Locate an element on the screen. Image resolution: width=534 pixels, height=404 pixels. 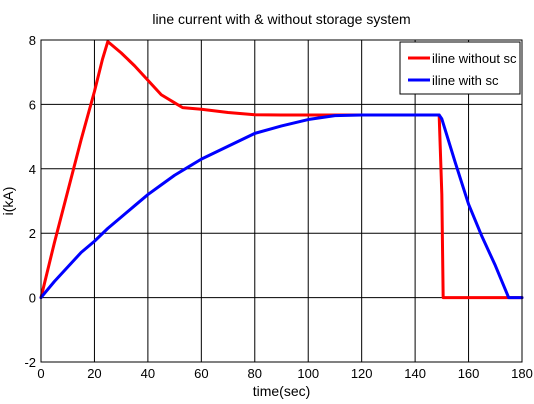
x-tick-label: 160 is located at coordinates (469, 373).